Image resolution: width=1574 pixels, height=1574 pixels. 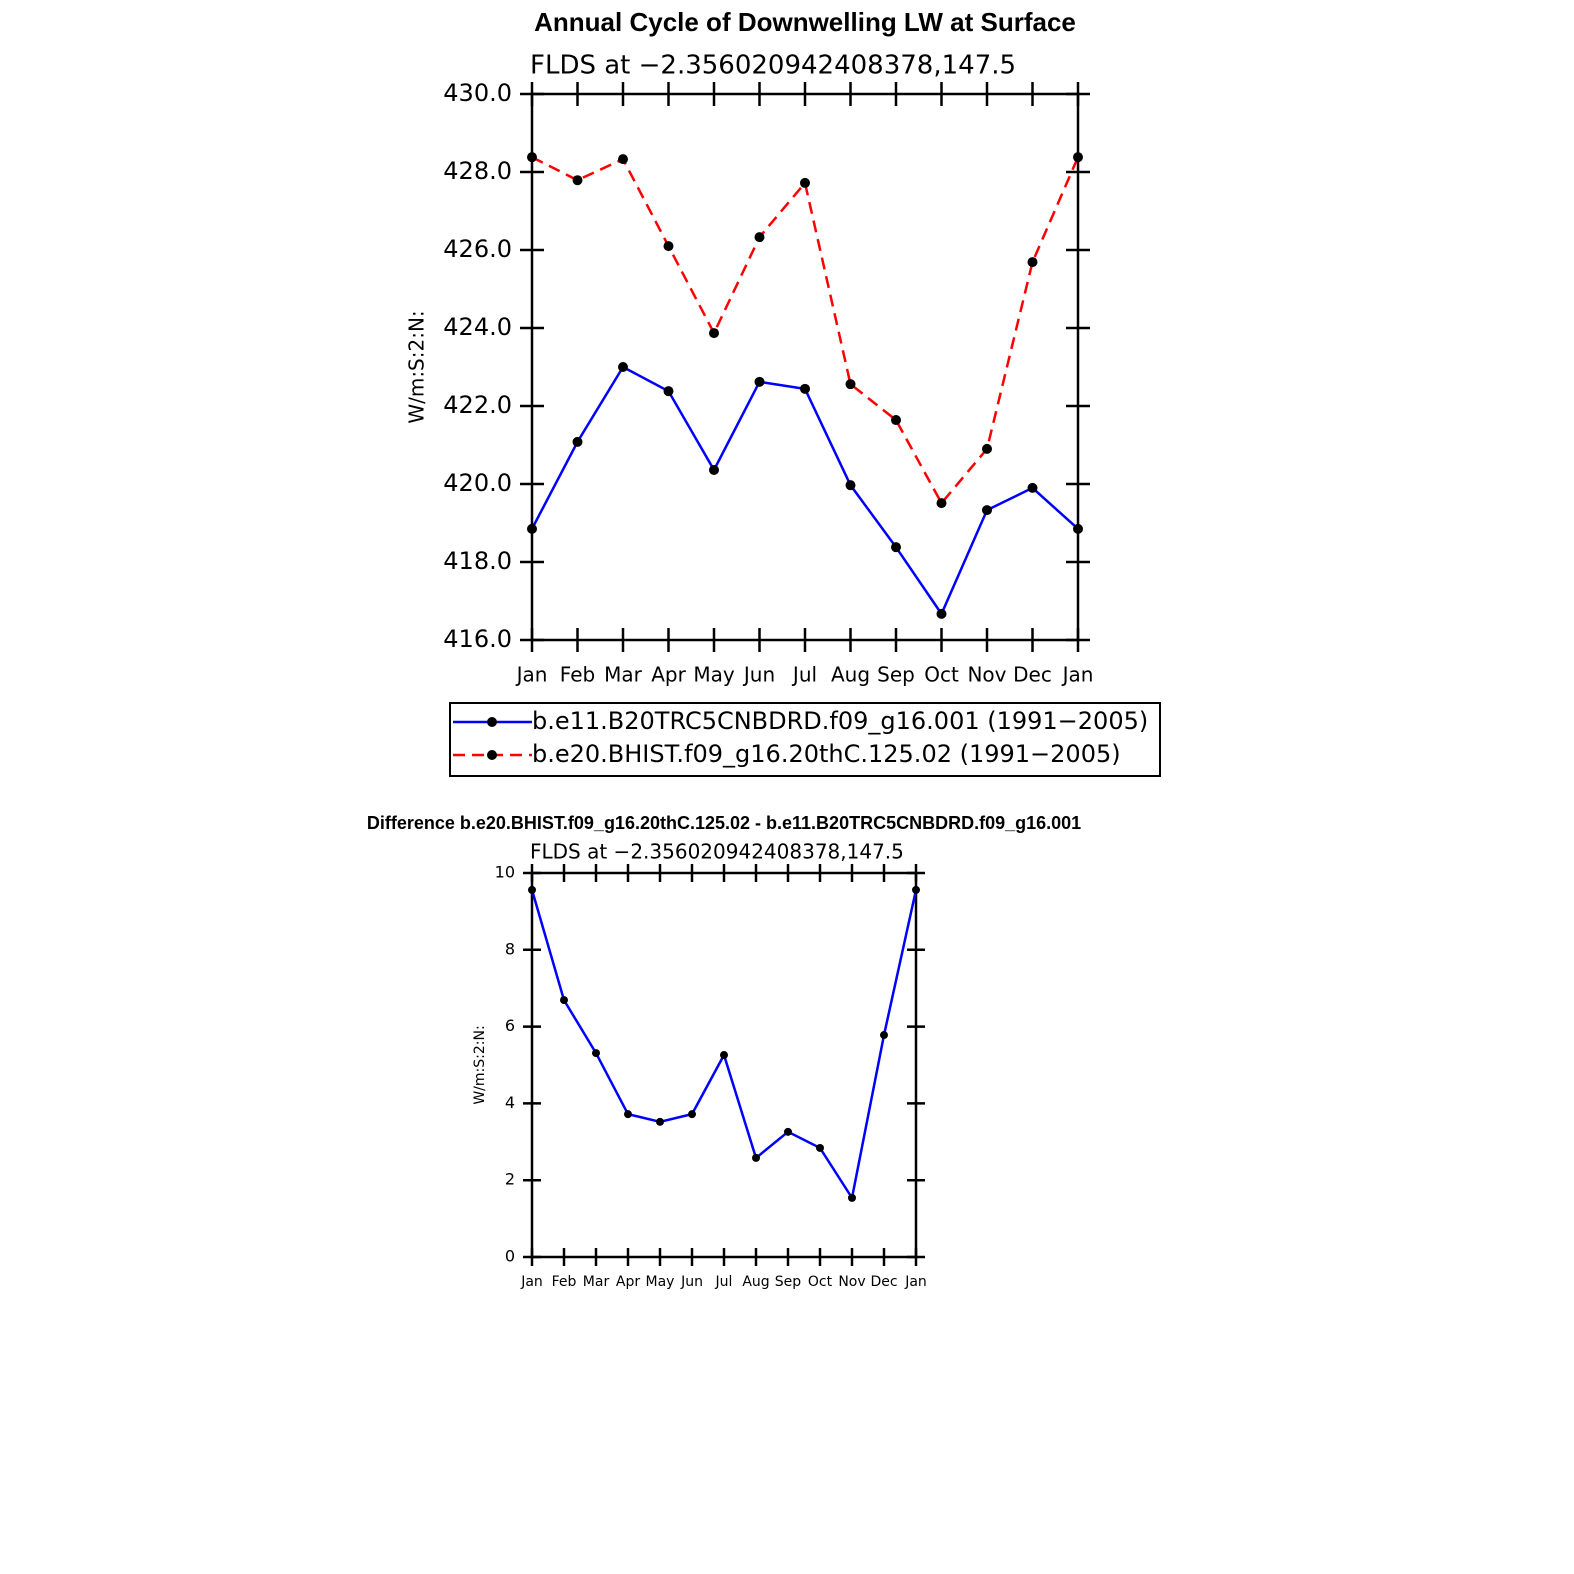 I want to click on y-tick-label: 416.0, so click(x=477, y=639).